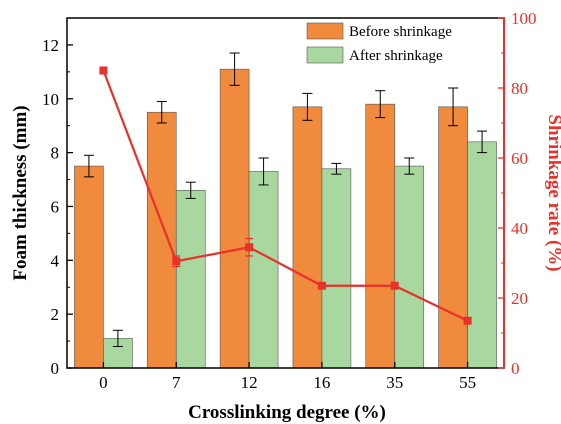 This screenshot has height=424, width=561. What do you see at coordinates (176, 382) in the screenshot?
I see `x-tick-label-7: 7` at bounding box center [176, 382].